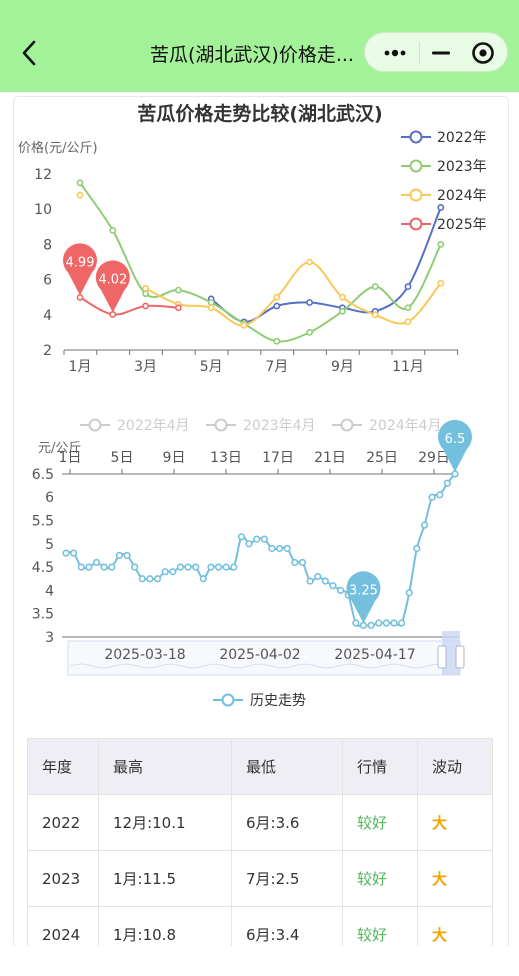  What do you see at coordinates (462, 225) in the screenshot?
I see `legend-label: 2025年` at bounding box center [462, 225].